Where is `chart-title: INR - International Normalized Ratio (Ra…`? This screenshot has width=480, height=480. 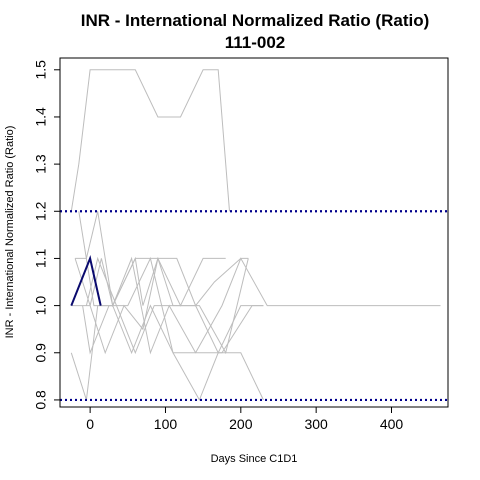
chart-title: INR - International Normalized Ratio (Ra… is located at coordinates (255, 20).